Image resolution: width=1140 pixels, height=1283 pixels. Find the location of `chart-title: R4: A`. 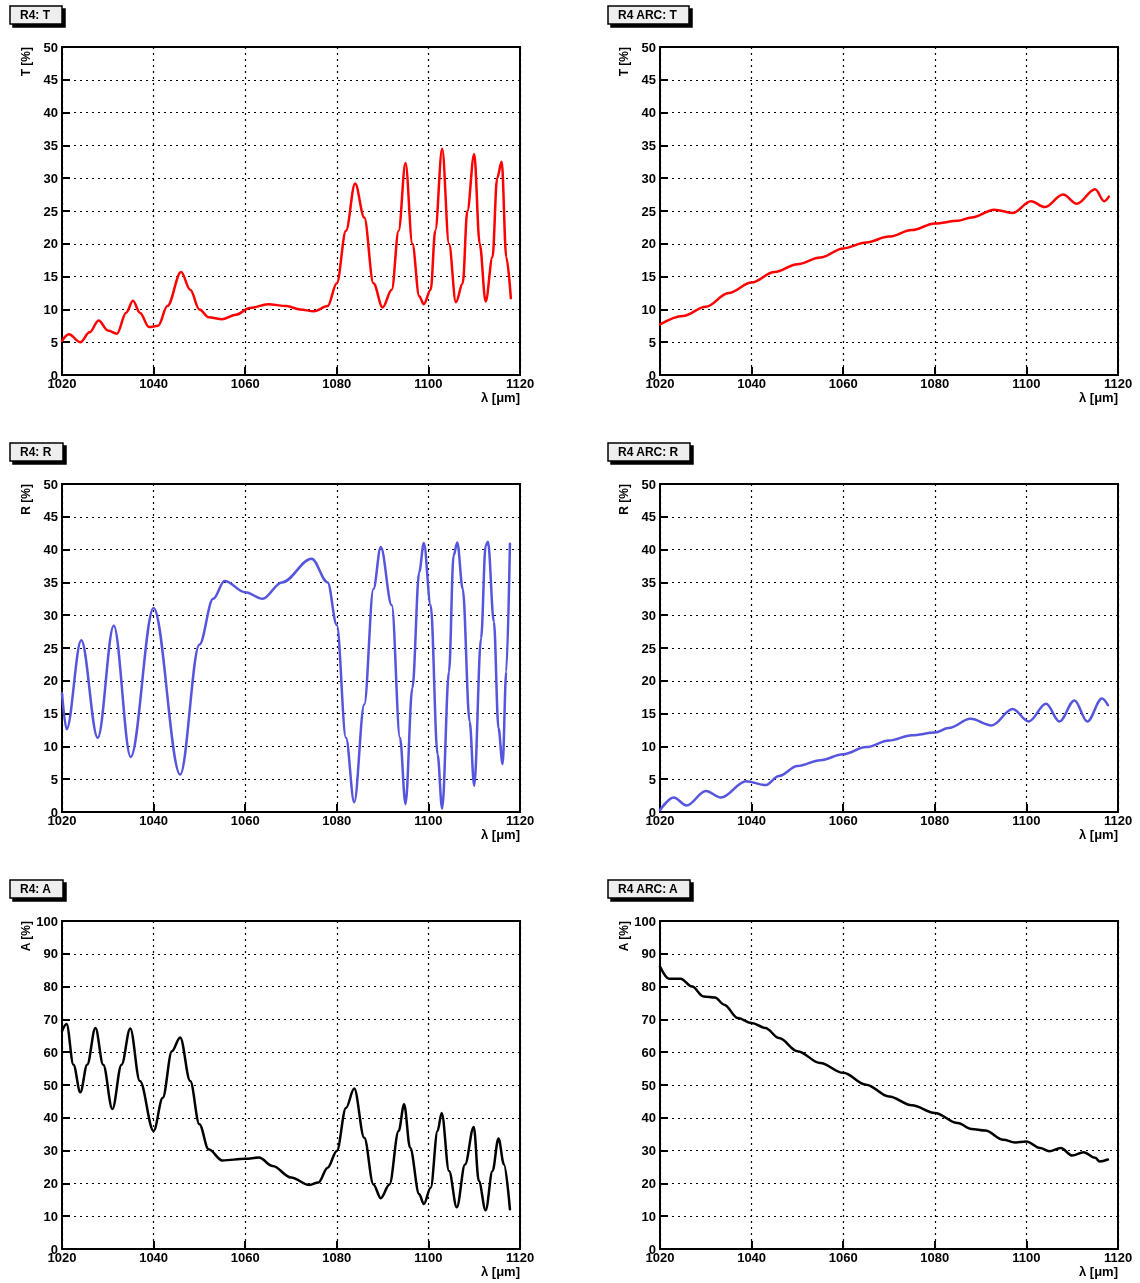

chart-title: R4: A is located at coordinates (36, 889).